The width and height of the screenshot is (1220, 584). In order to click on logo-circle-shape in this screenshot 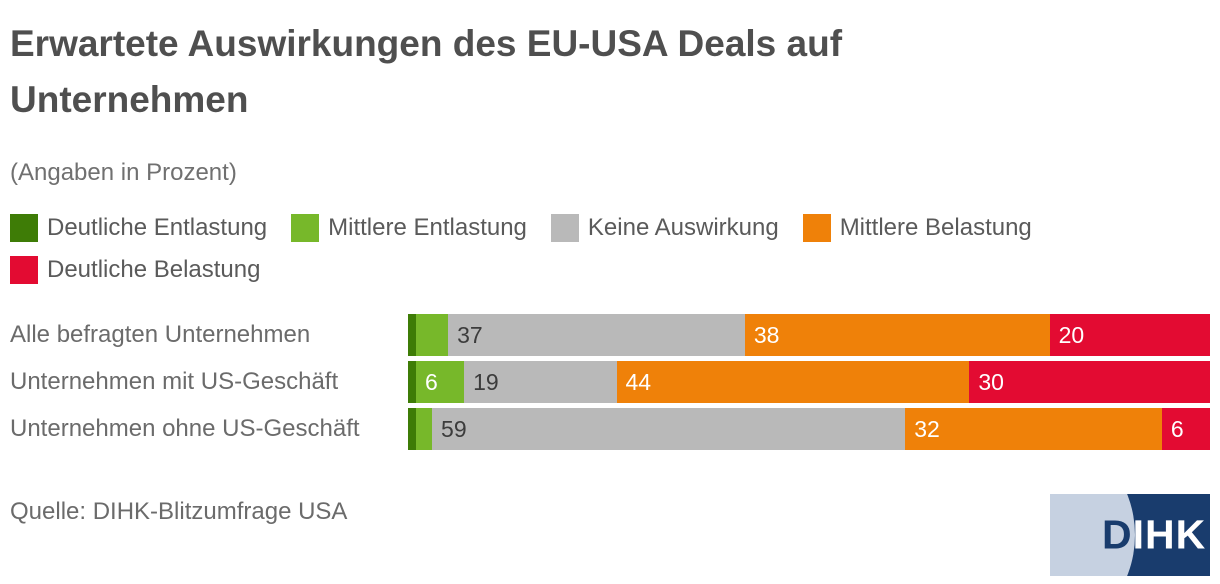, I will do `click(1092, 535)`.